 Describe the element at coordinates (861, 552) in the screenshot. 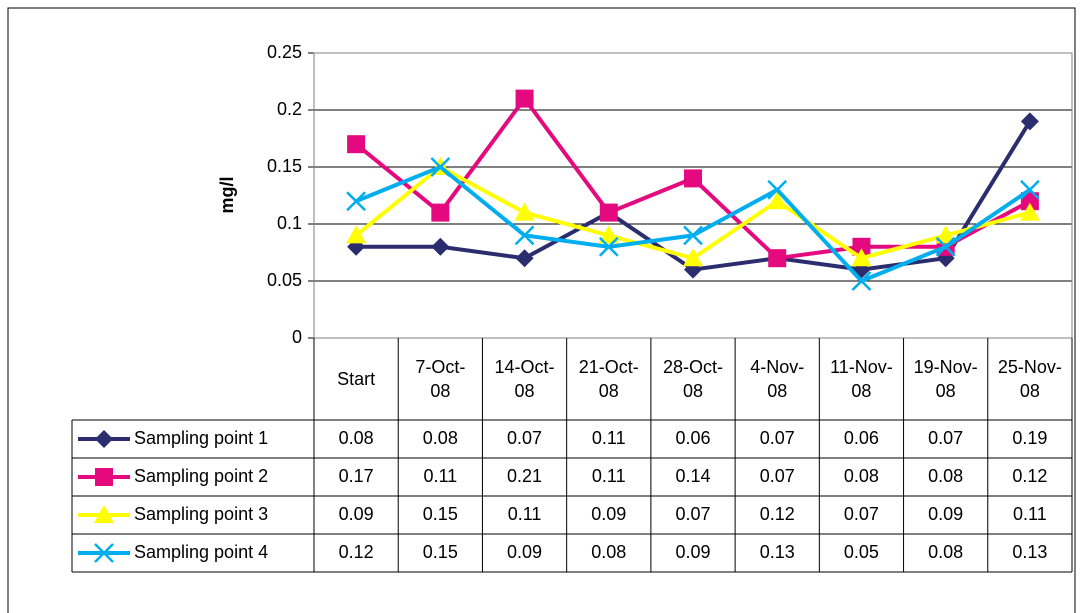

I see `table-value: 0.05` at that location.